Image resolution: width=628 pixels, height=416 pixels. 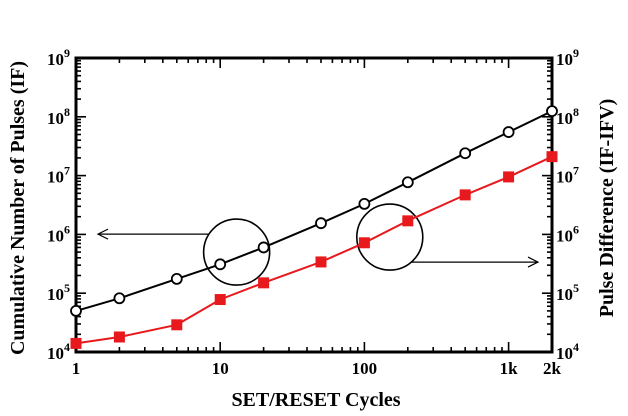 What do you see at coordinates (318, 244) in the screenshot?
I see `annotations` at bounding box center [318, 244].